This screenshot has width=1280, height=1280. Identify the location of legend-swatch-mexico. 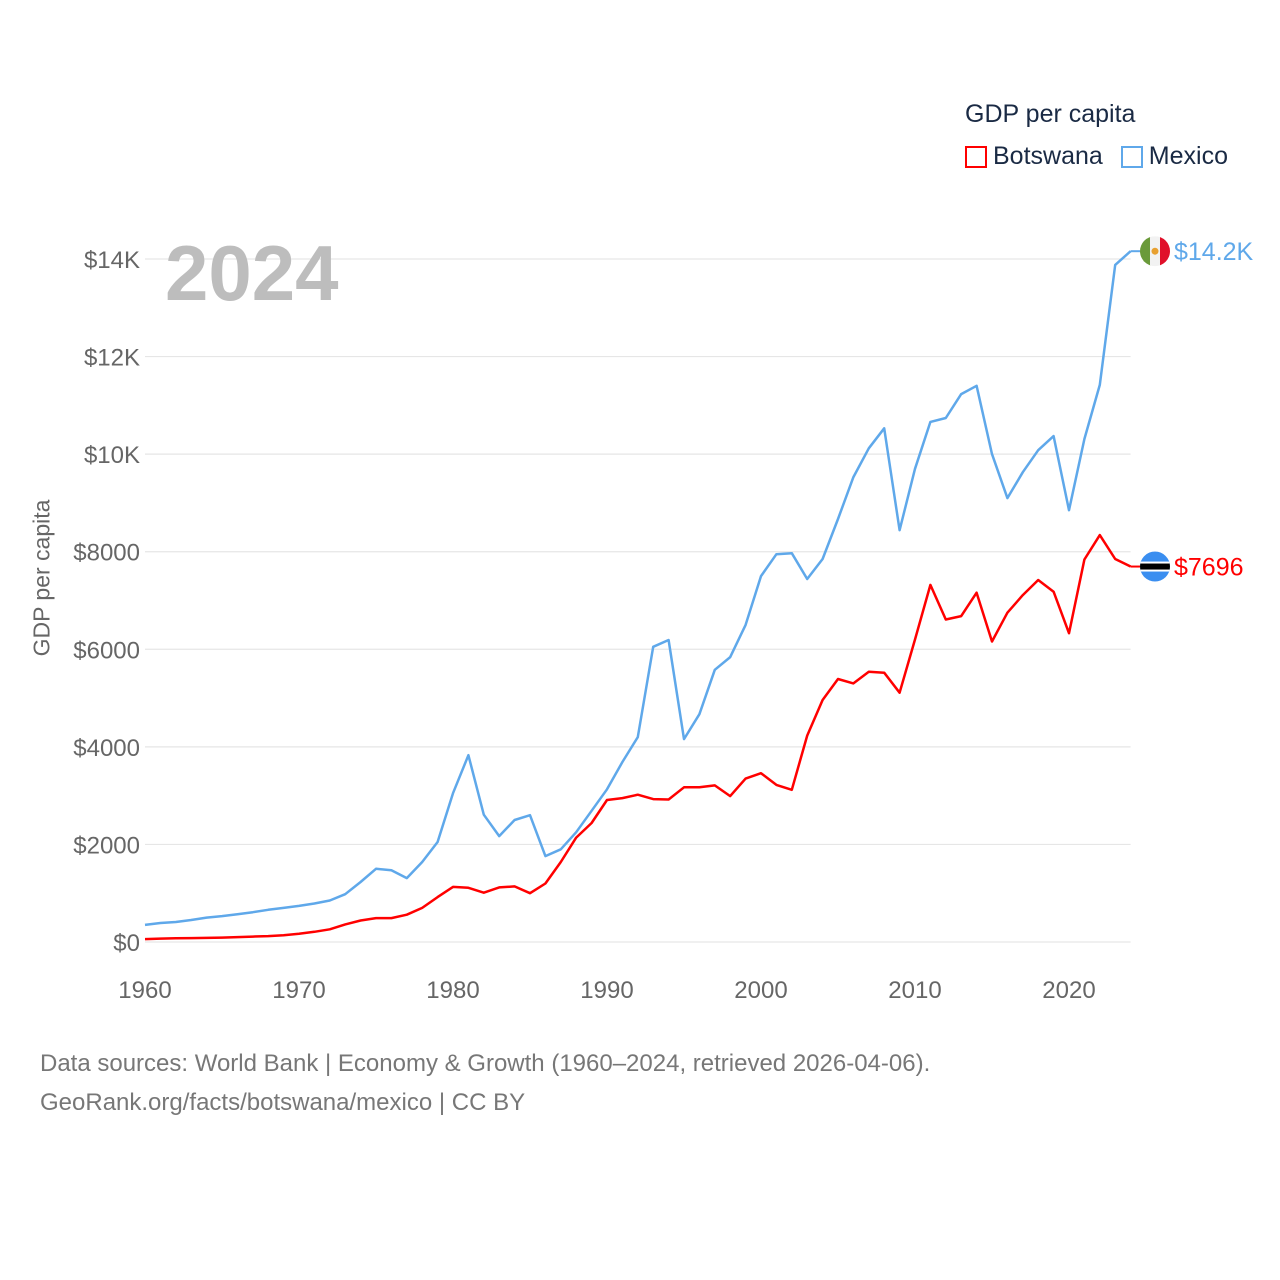
(1131, 156).